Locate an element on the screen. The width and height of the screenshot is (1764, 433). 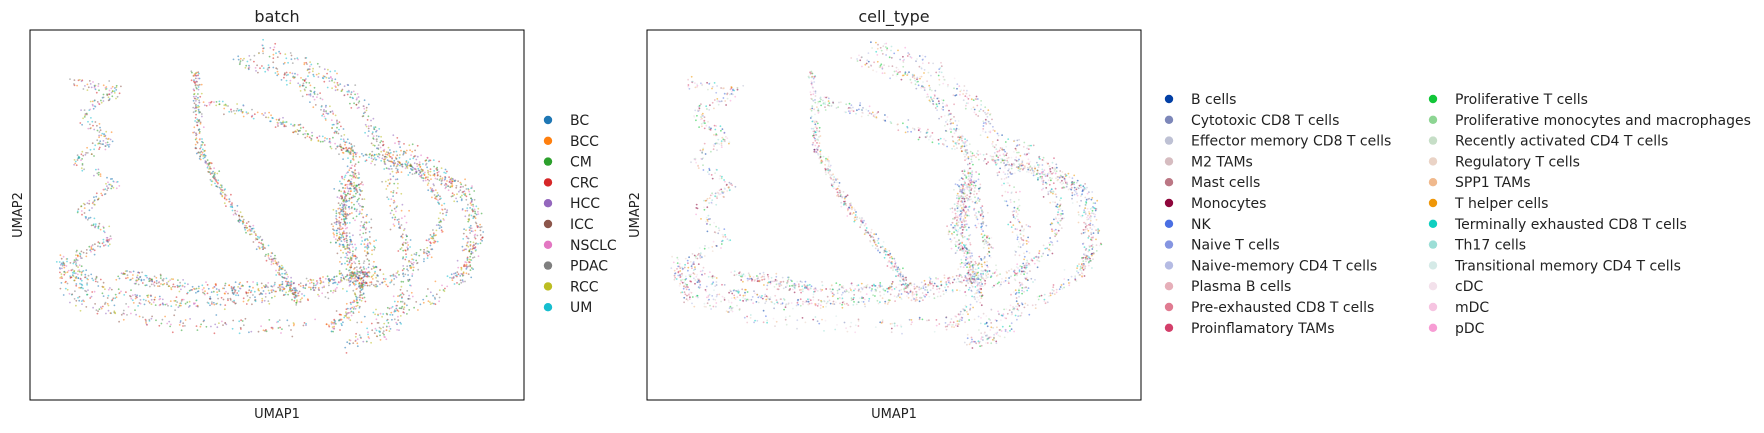
cell-type-legend-label: Effector memory CD8 T cells is located at coordinates (1291, 142).